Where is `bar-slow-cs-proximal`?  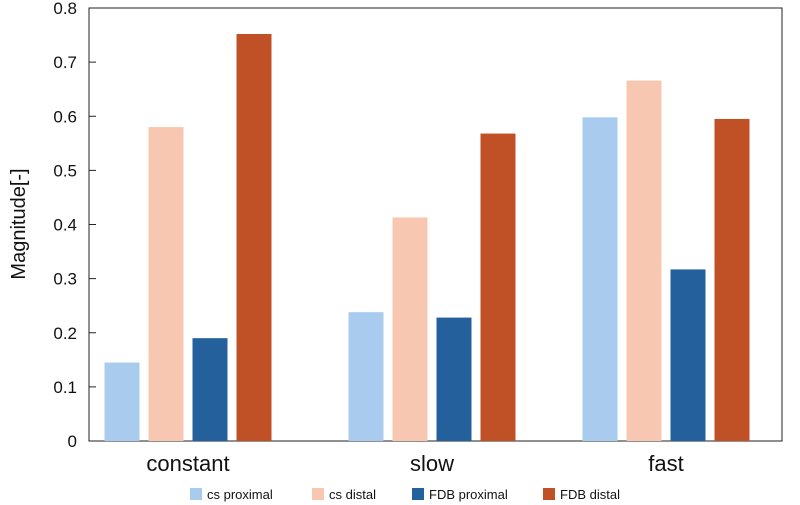
bar-slow-cs-proximal is located at coordinates (366, 376).